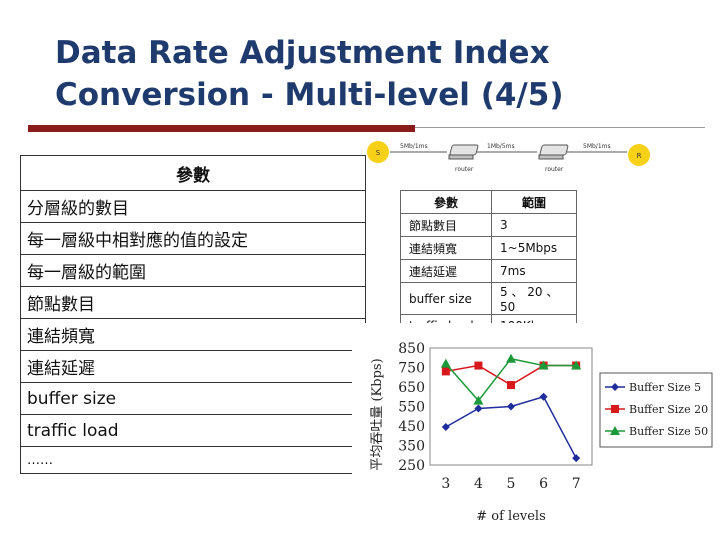 The width and height of the screenshot is (720, 540). I want to click on chart-series-group, so click(511, 408).